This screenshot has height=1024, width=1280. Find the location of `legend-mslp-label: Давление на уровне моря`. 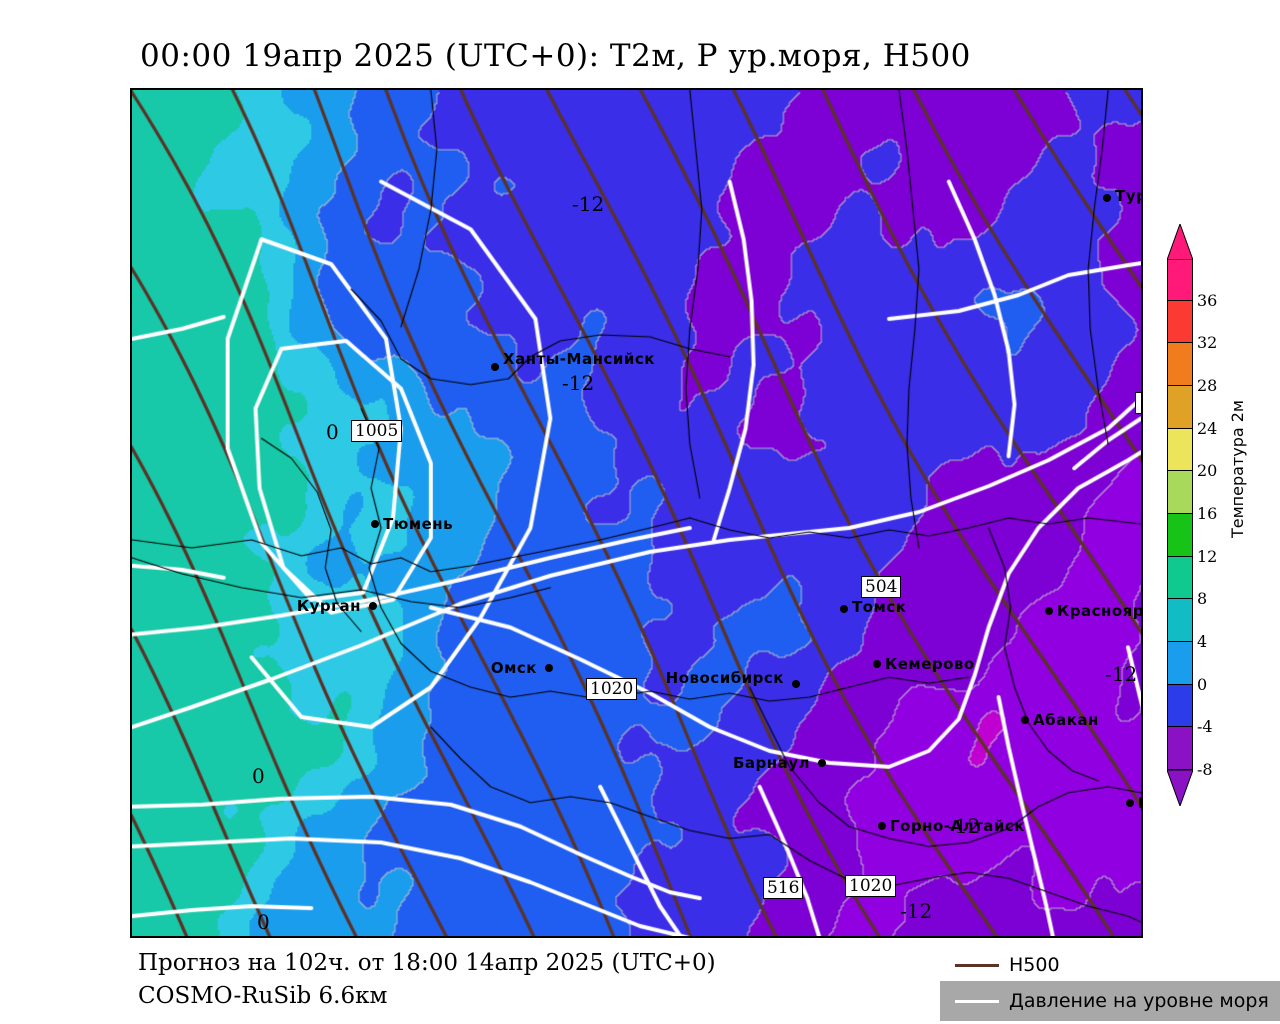

legend-mslp-label: Давление на уровне моря is located at coordinates (1139, 1001).